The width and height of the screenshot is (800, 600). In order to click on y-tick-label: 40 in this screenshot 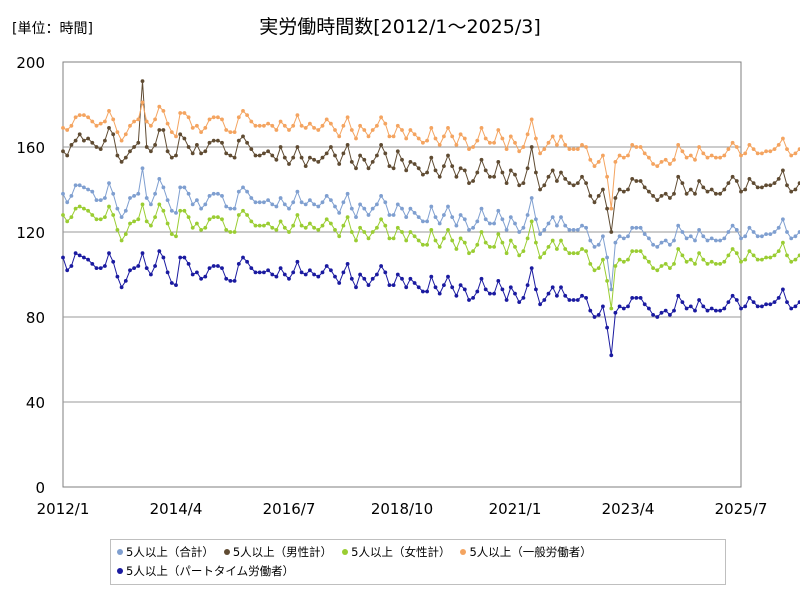, I will do `click(35, 403)`.